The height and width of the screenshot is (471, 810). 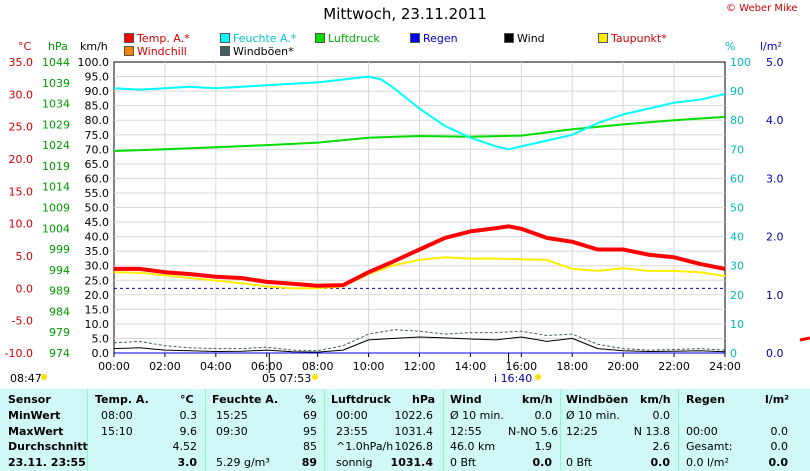 I want to click on event-time-value: 16:40, so click(x=516, y=378).